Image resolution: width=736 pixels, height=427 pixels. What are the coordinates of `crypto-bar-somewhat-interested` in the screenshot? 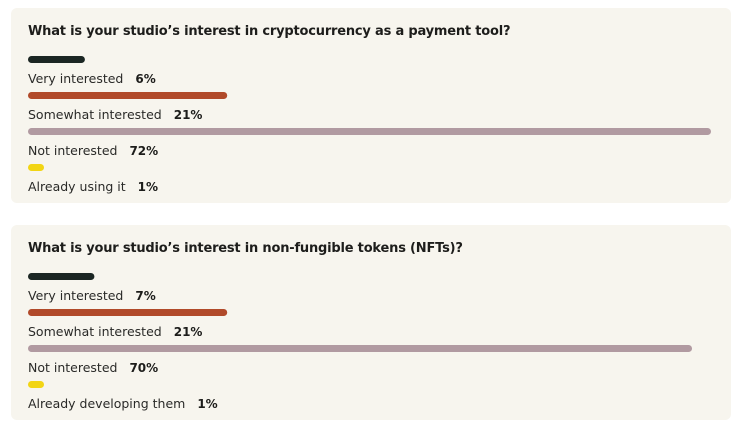 It's located at (128, 95).